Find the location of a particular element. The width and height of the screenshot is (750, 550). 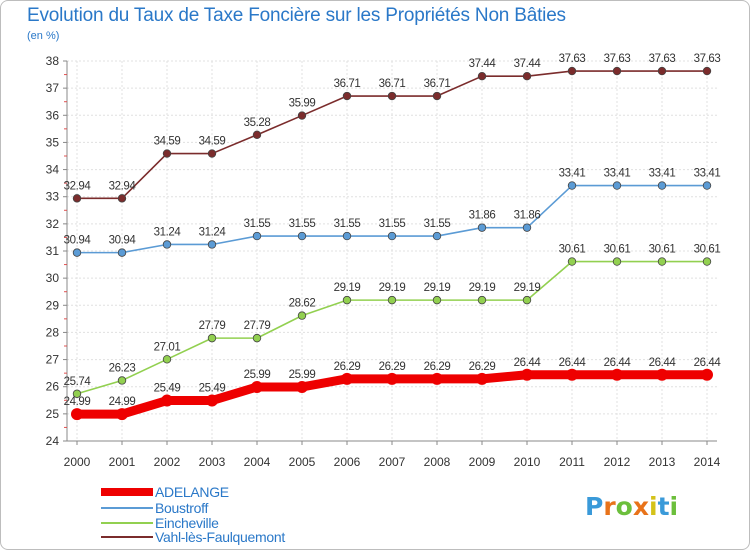

proxiti-logo: Proxiti is located at coordinates (631, 506).